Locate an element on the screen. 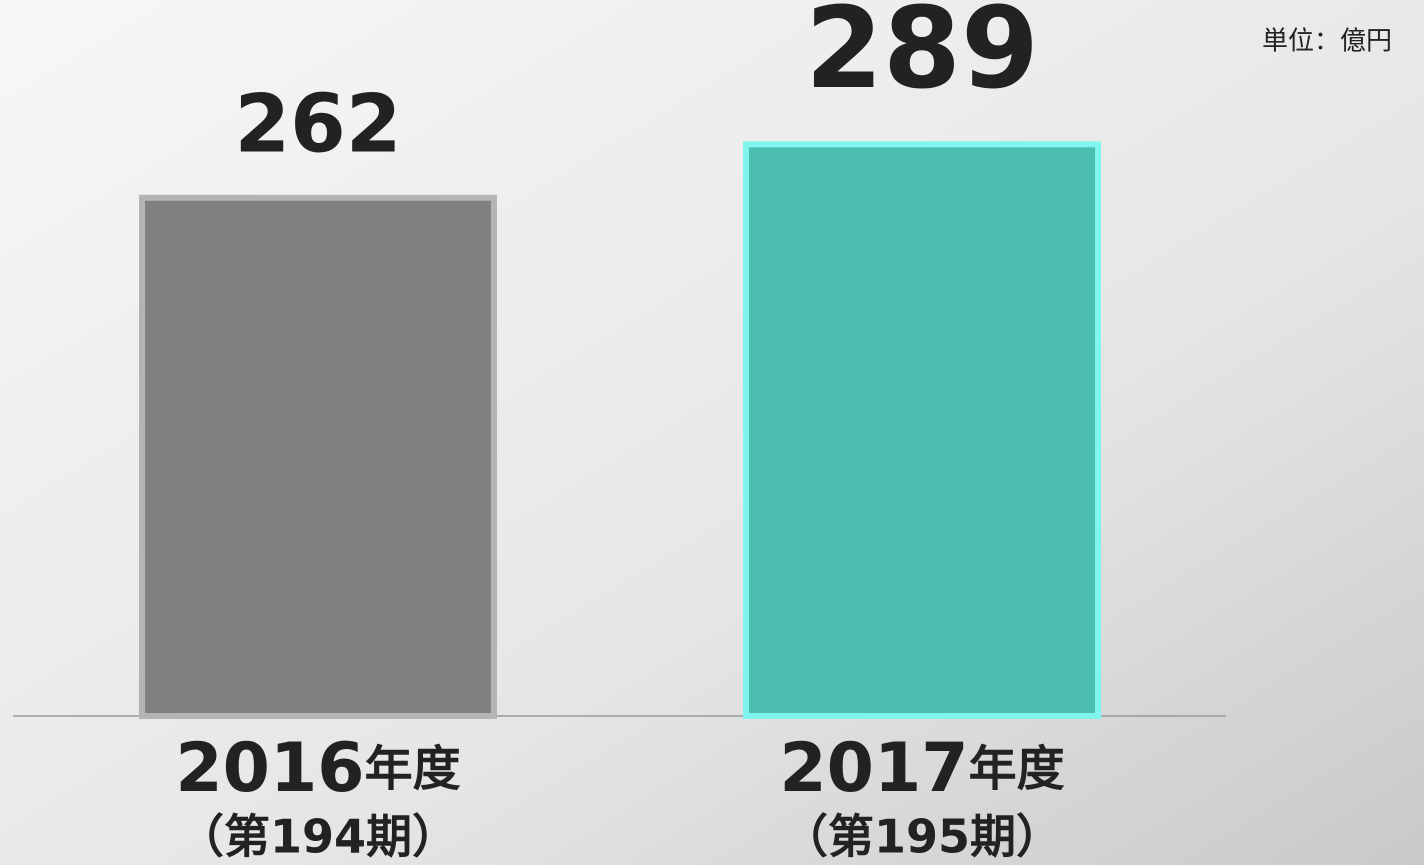 This screenshot has height=865, width=1424. x-tick-label: 2017年度 is located at coordinates (921, 768).